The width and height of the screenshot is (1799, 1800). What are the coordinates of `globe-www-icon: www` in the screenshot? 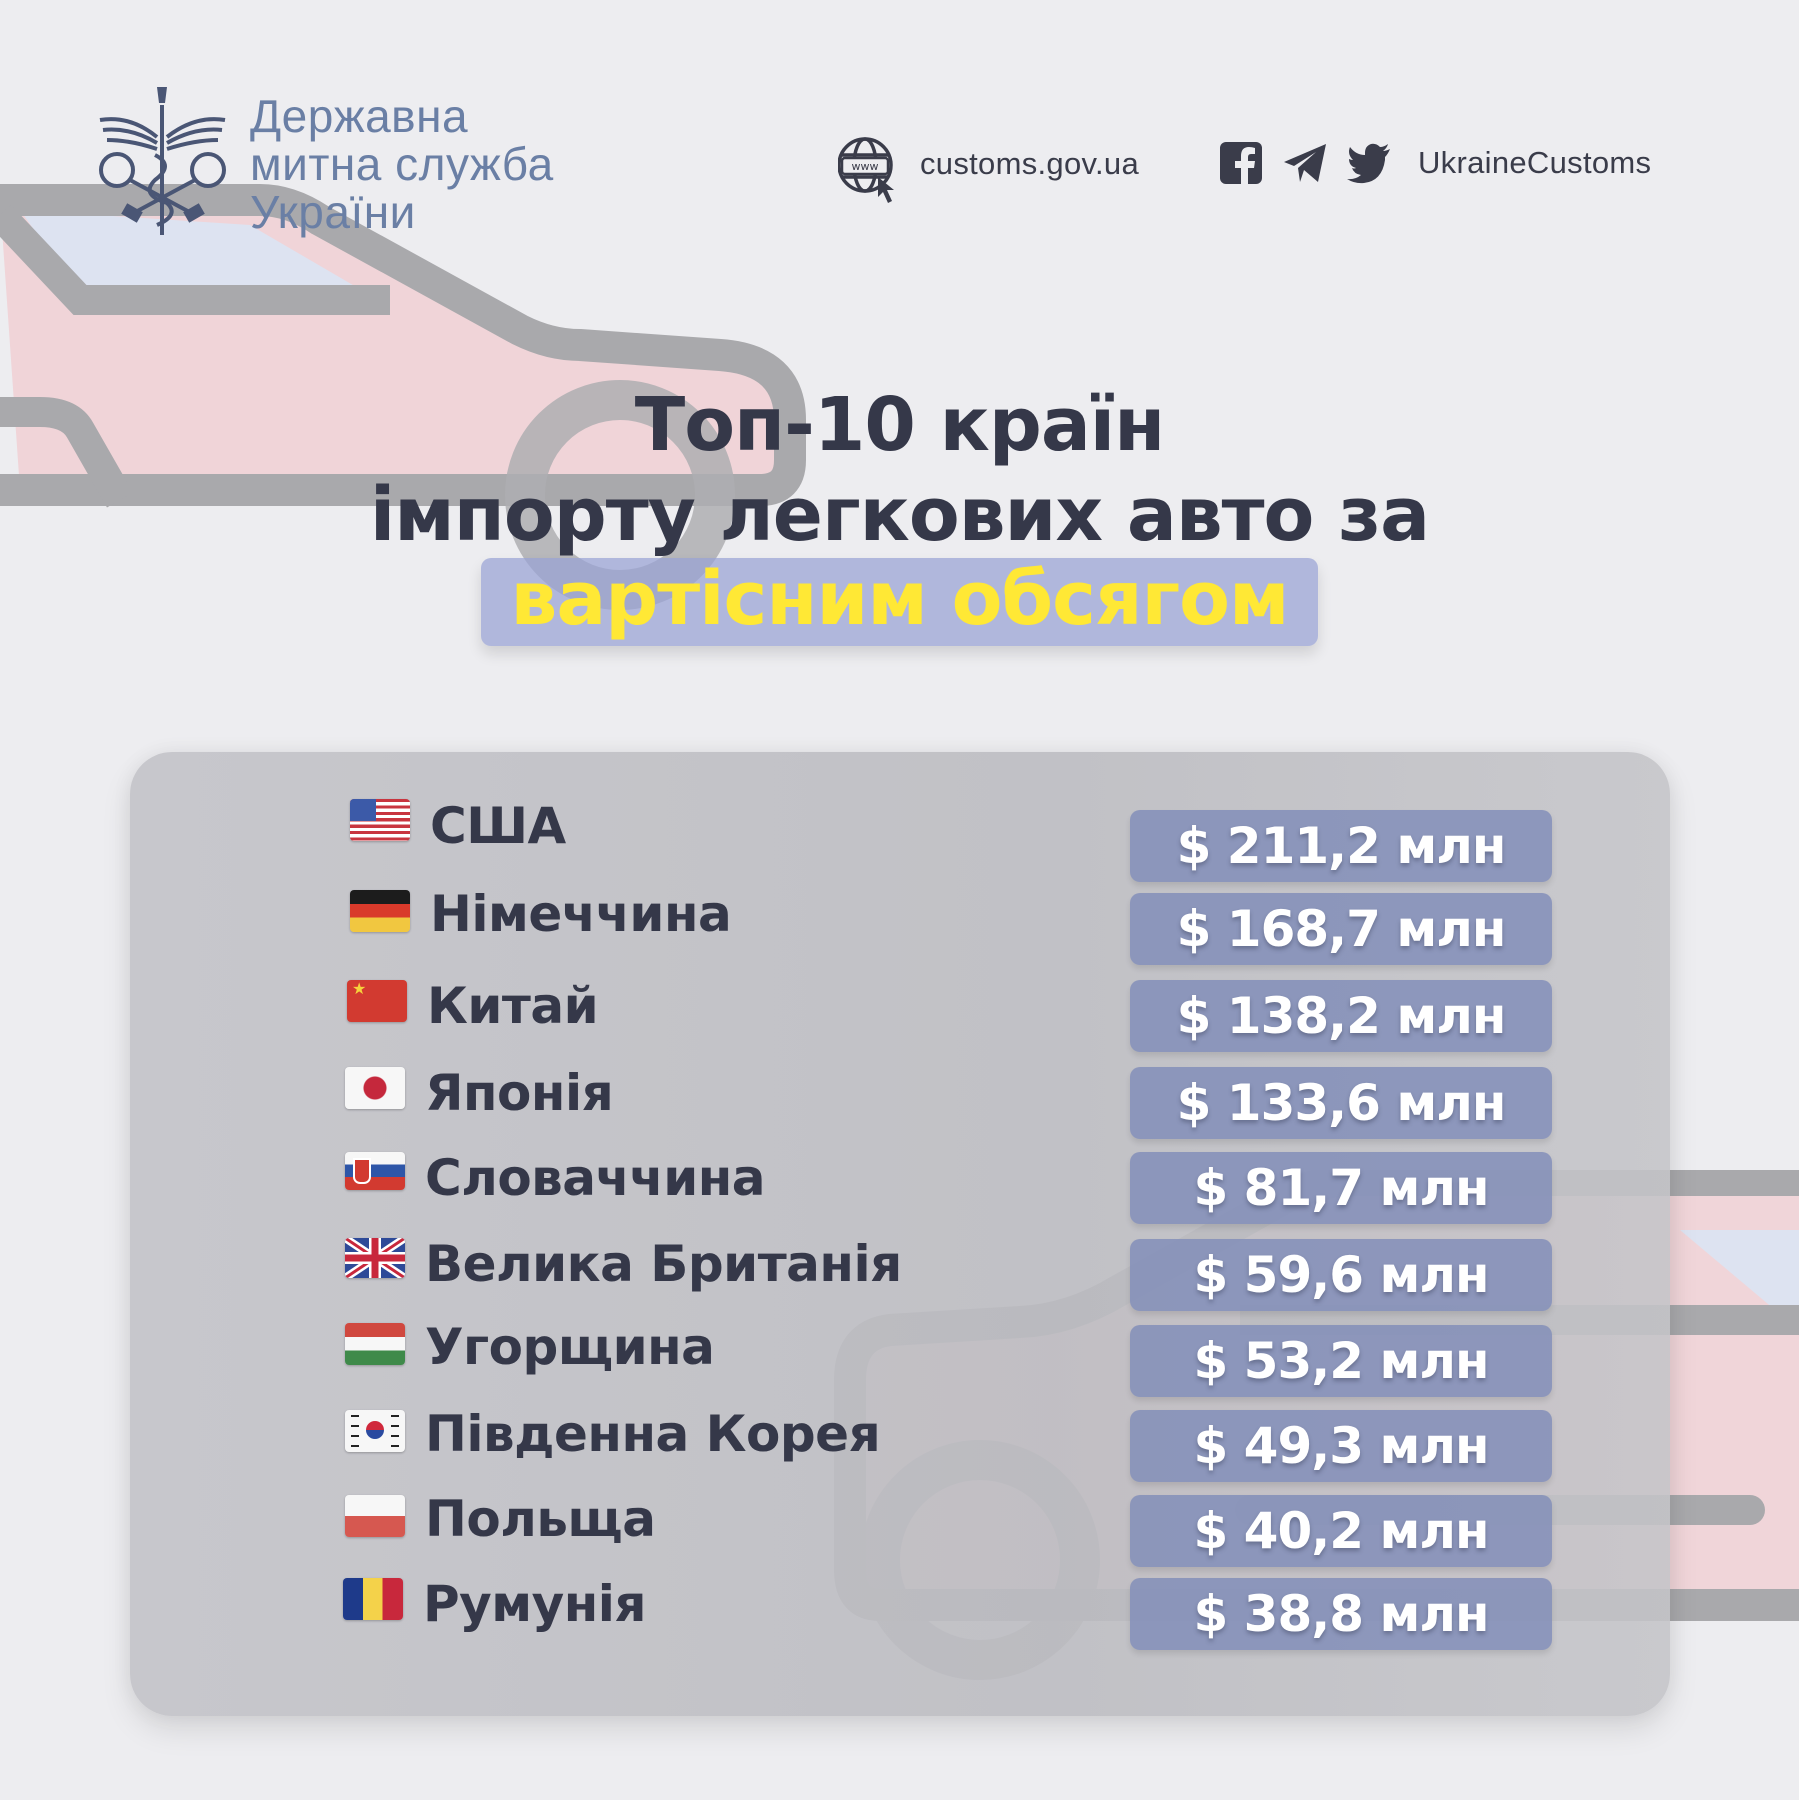 It's located at (866, 170).